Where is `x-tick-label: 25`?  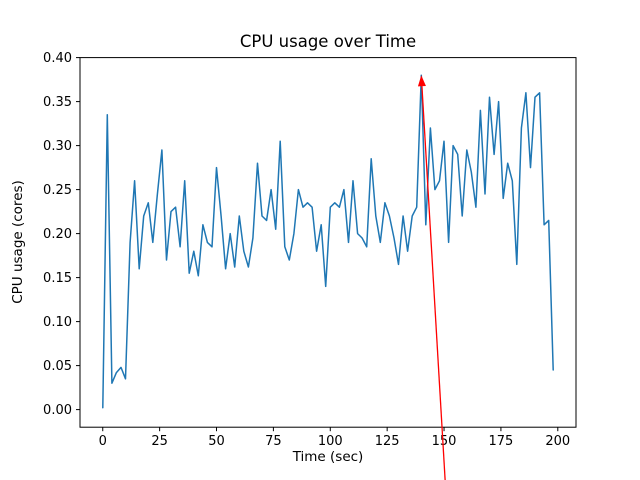
x-tick-label: 25 is located at coordinates (159, 441).